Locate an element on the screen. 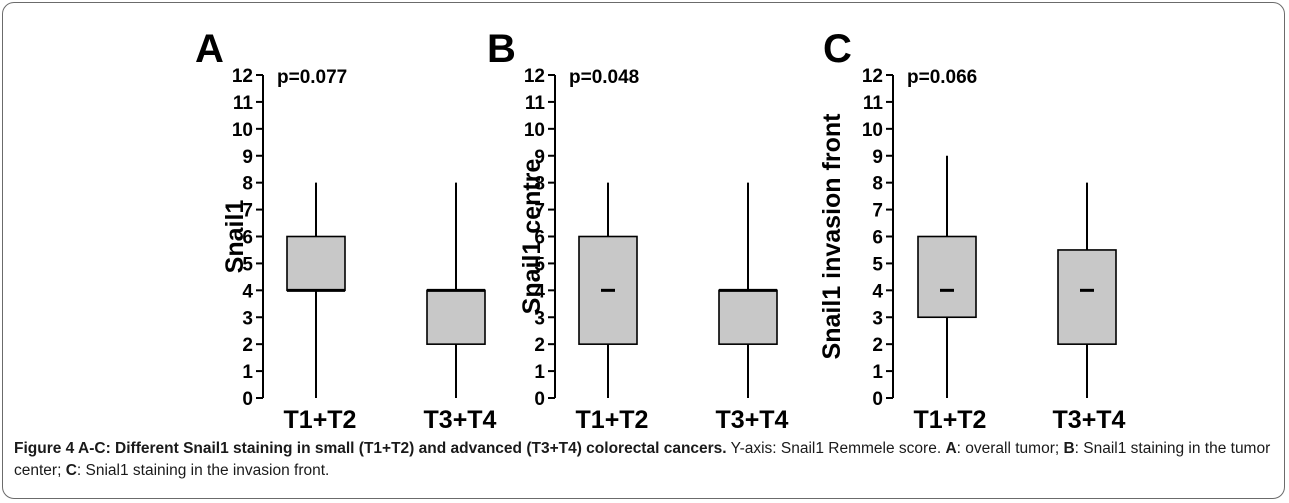  y-axis-label: Snail1 is located at coordinates (235, 237).